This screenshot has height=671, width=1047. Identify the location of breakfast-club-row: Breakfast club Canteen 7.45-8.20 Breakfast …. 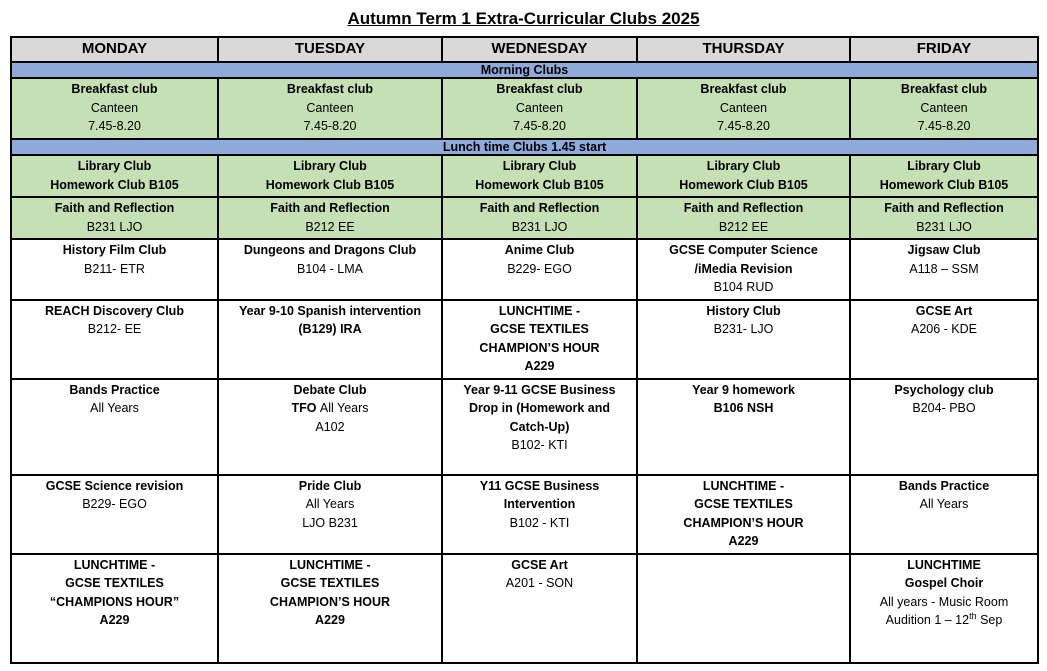
(524, 108).